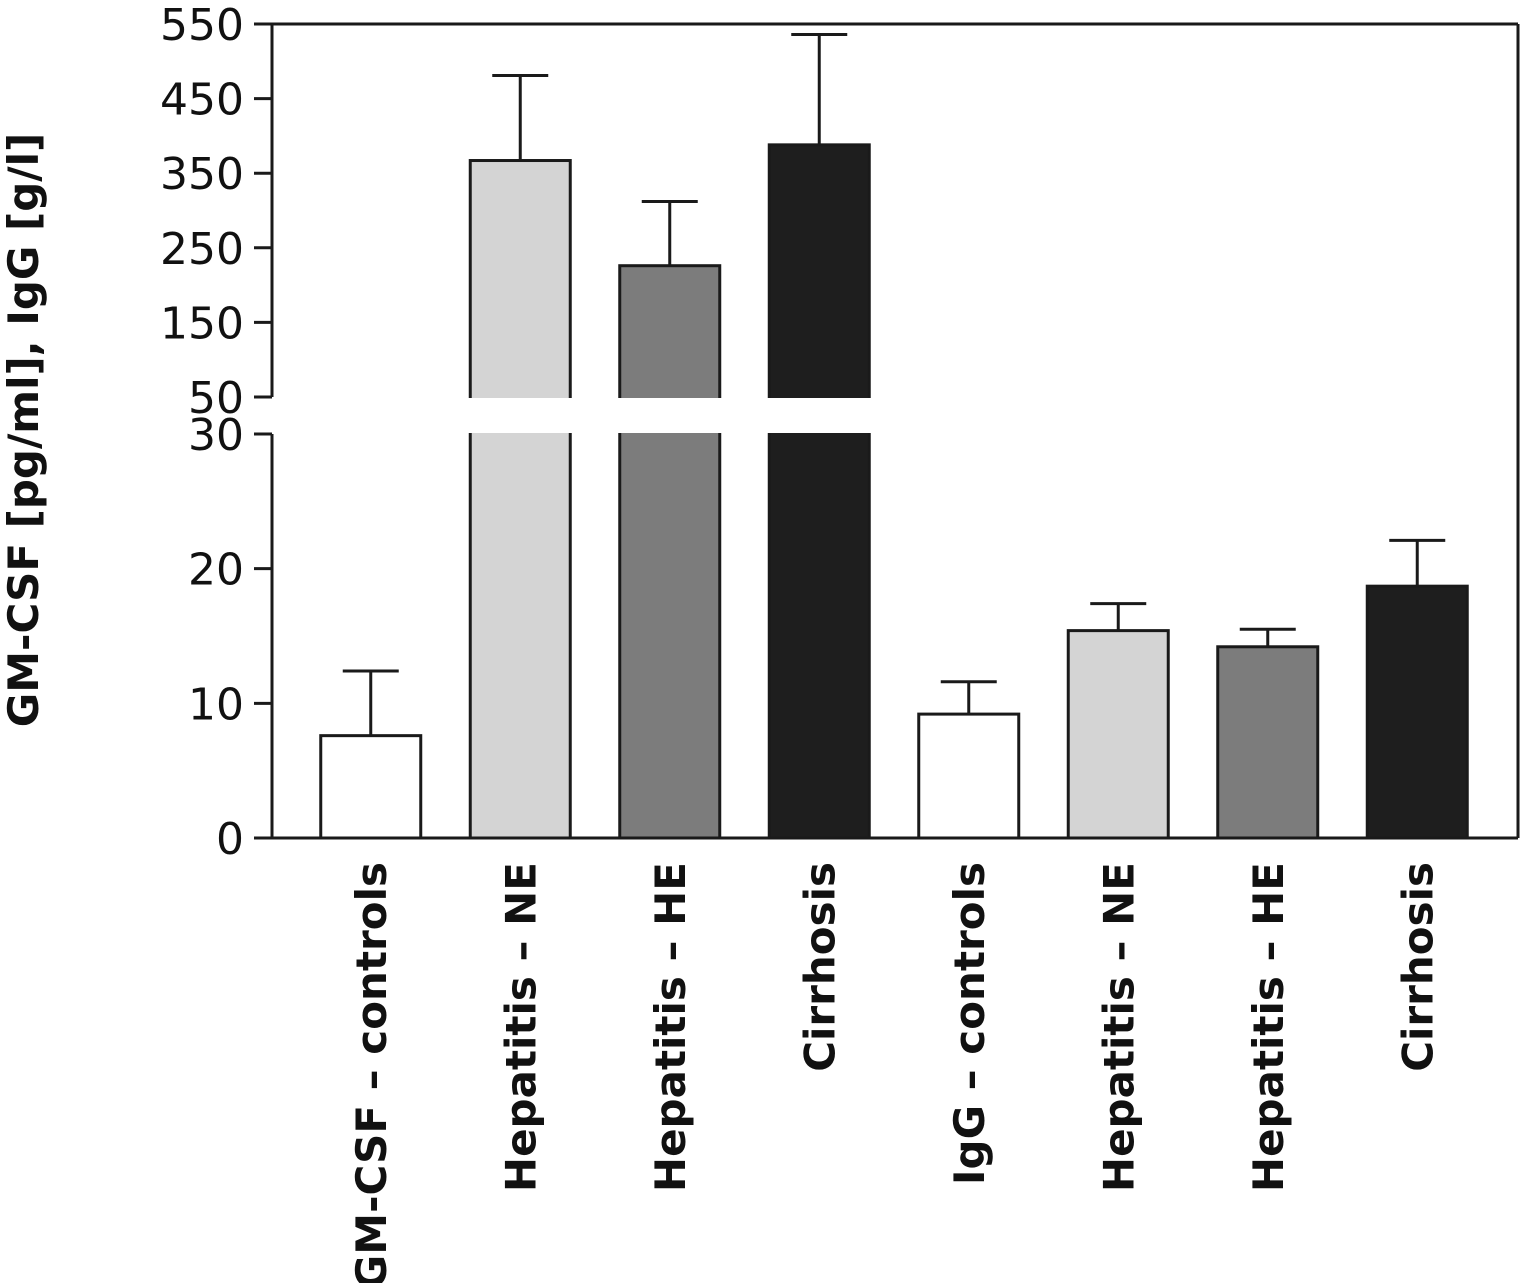 The height and width of the screenshot is (1283, 1520). I want to click on y-axis-title: GM-CSF [pg/ml], IgG [g/l], so click(24, 430).